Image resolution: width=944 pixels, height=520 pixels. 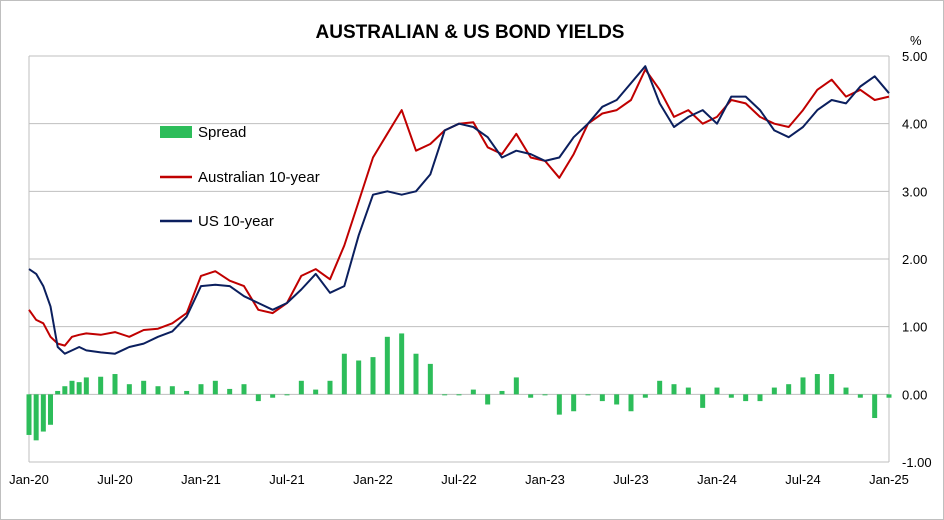 What do you see at coordinates (373, 479) in the screenshot?
I see `x-tick-label: Jan-22` at bounding box center [373, 479].